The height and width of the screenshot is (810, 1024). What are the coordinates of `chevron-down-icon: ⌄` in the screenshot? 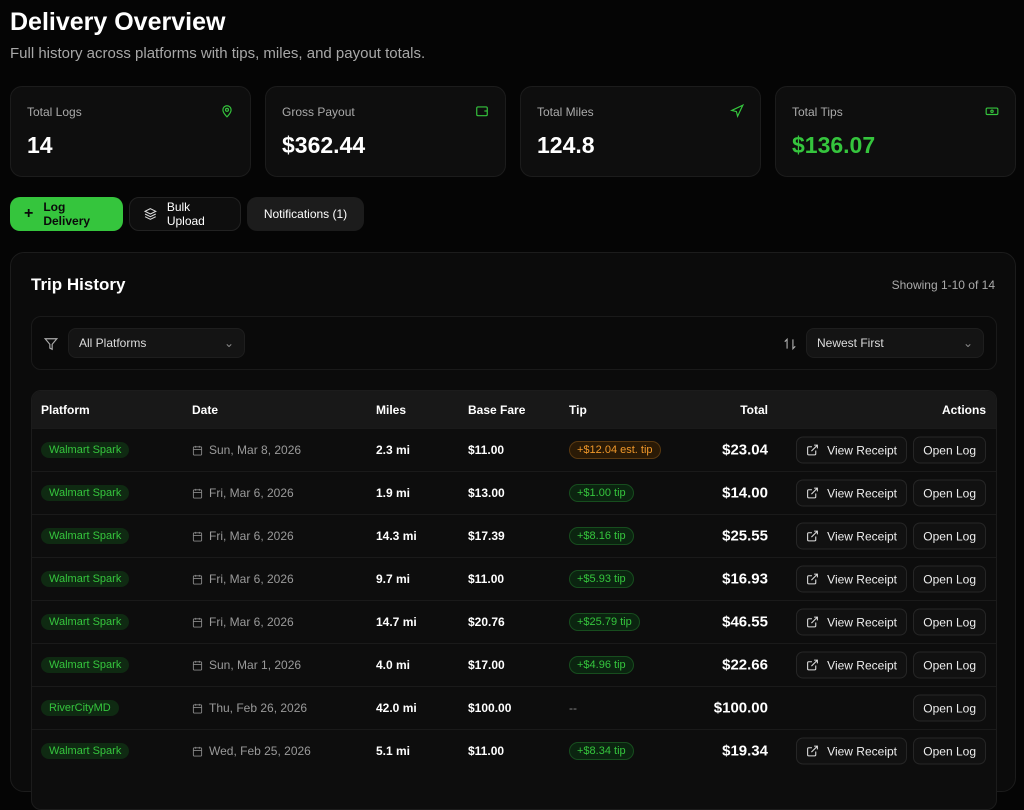 It's located at (967, 343).